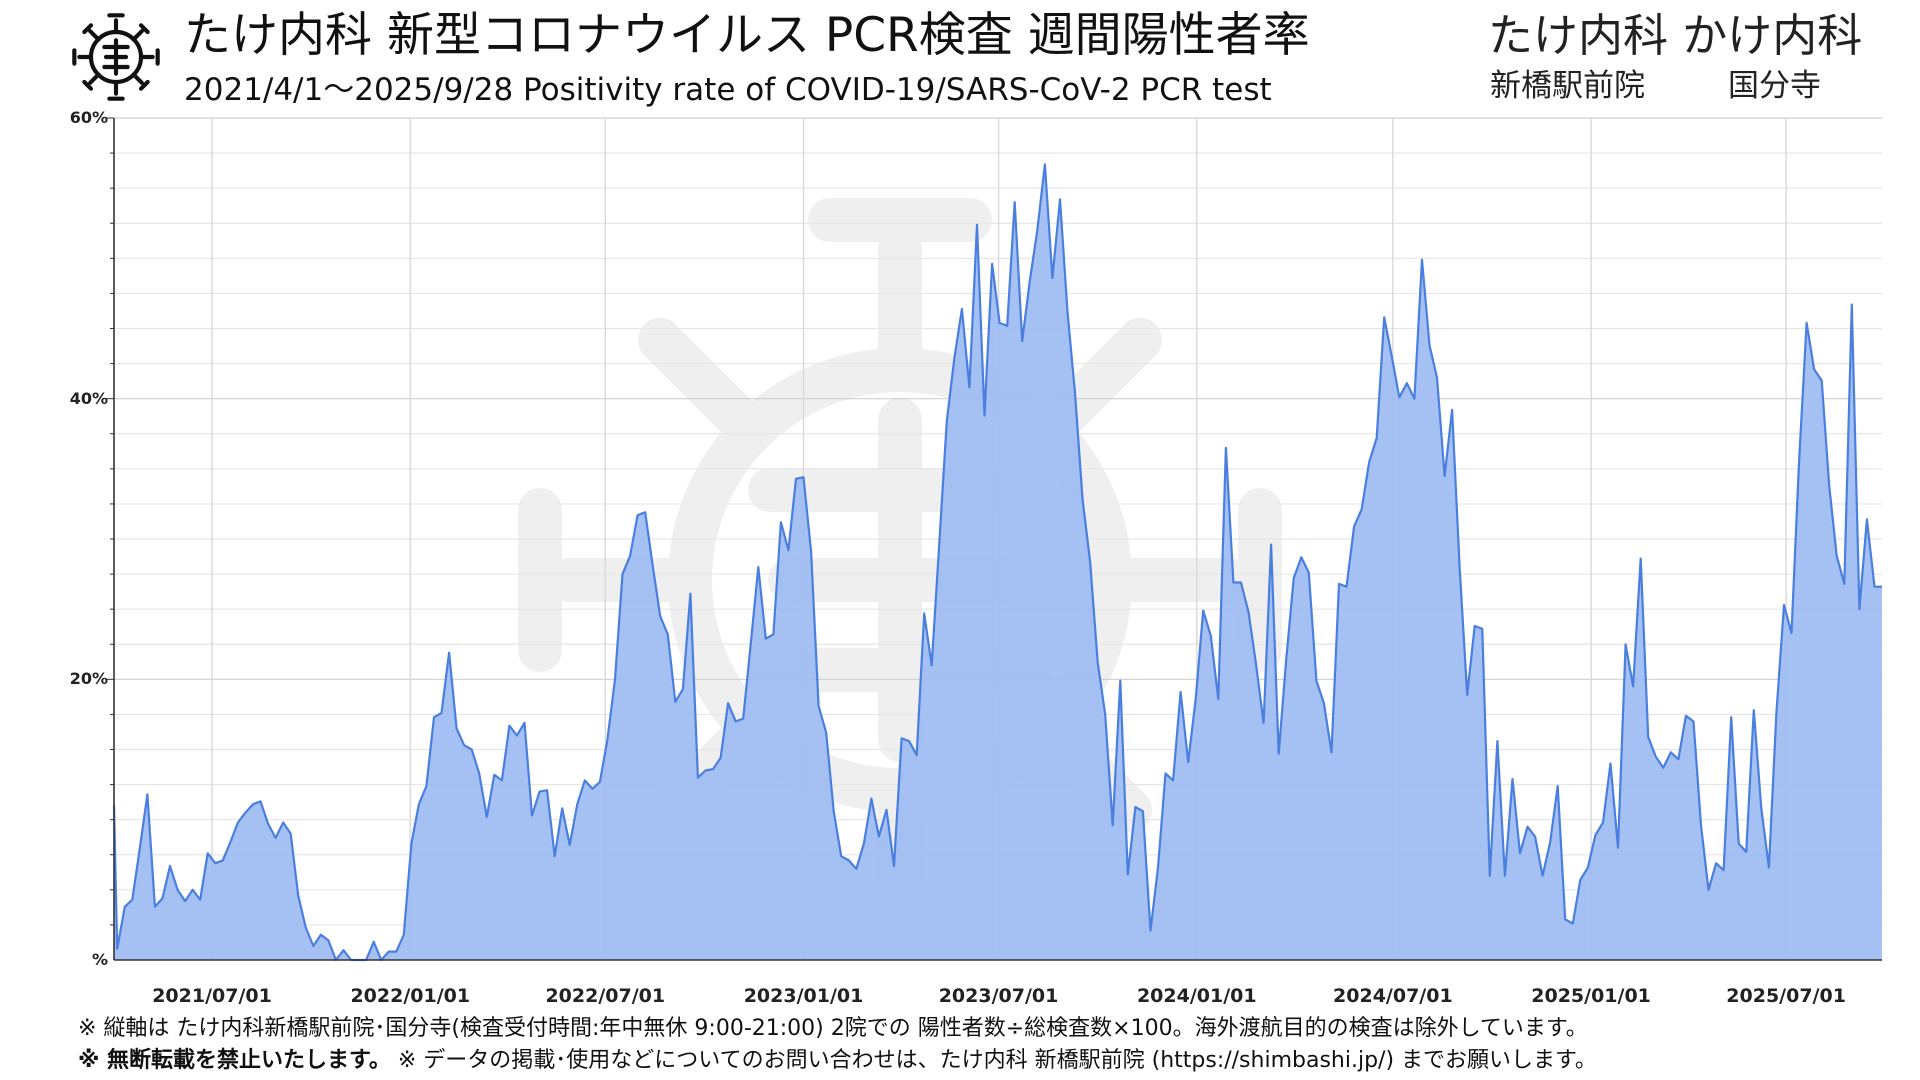  What do you see at coordinates (803, 996) in the screenshot?
I see `x-tick-label: 2023/01/01` at bounding box center [803, 996].